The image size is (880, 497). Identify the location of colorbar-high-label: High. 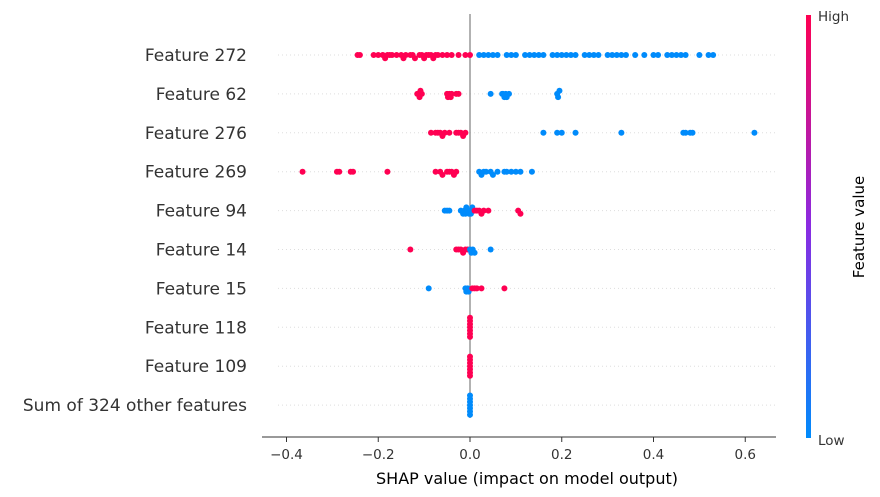
(833, 17).